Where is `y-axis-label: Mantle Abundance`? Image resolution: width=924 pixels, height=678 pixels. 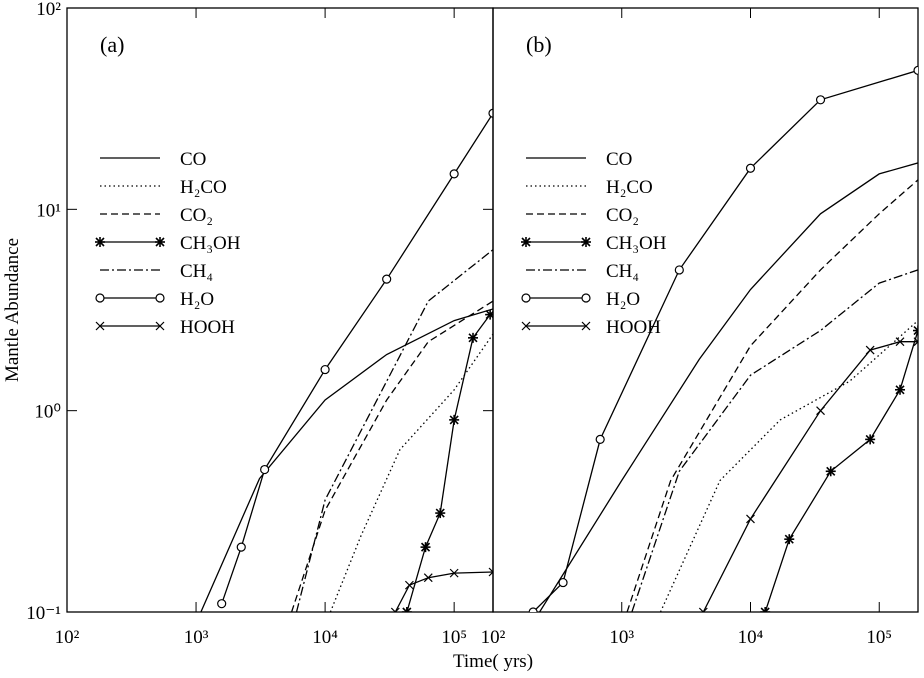
y-axis-label: Mantle Abundance is located at coordinates (12, 310).